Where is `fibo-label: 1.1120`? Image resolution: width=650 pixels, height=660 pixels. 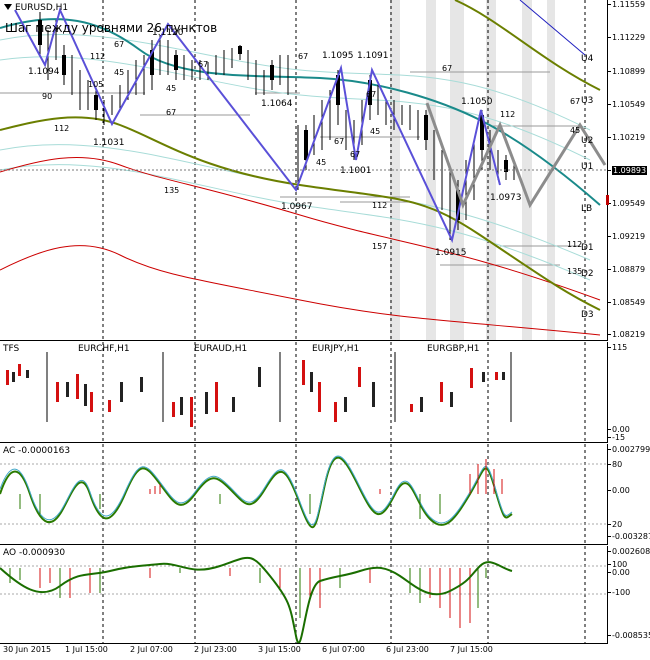
fibo-label: 1.1120 is located at coordinates (168, 33).